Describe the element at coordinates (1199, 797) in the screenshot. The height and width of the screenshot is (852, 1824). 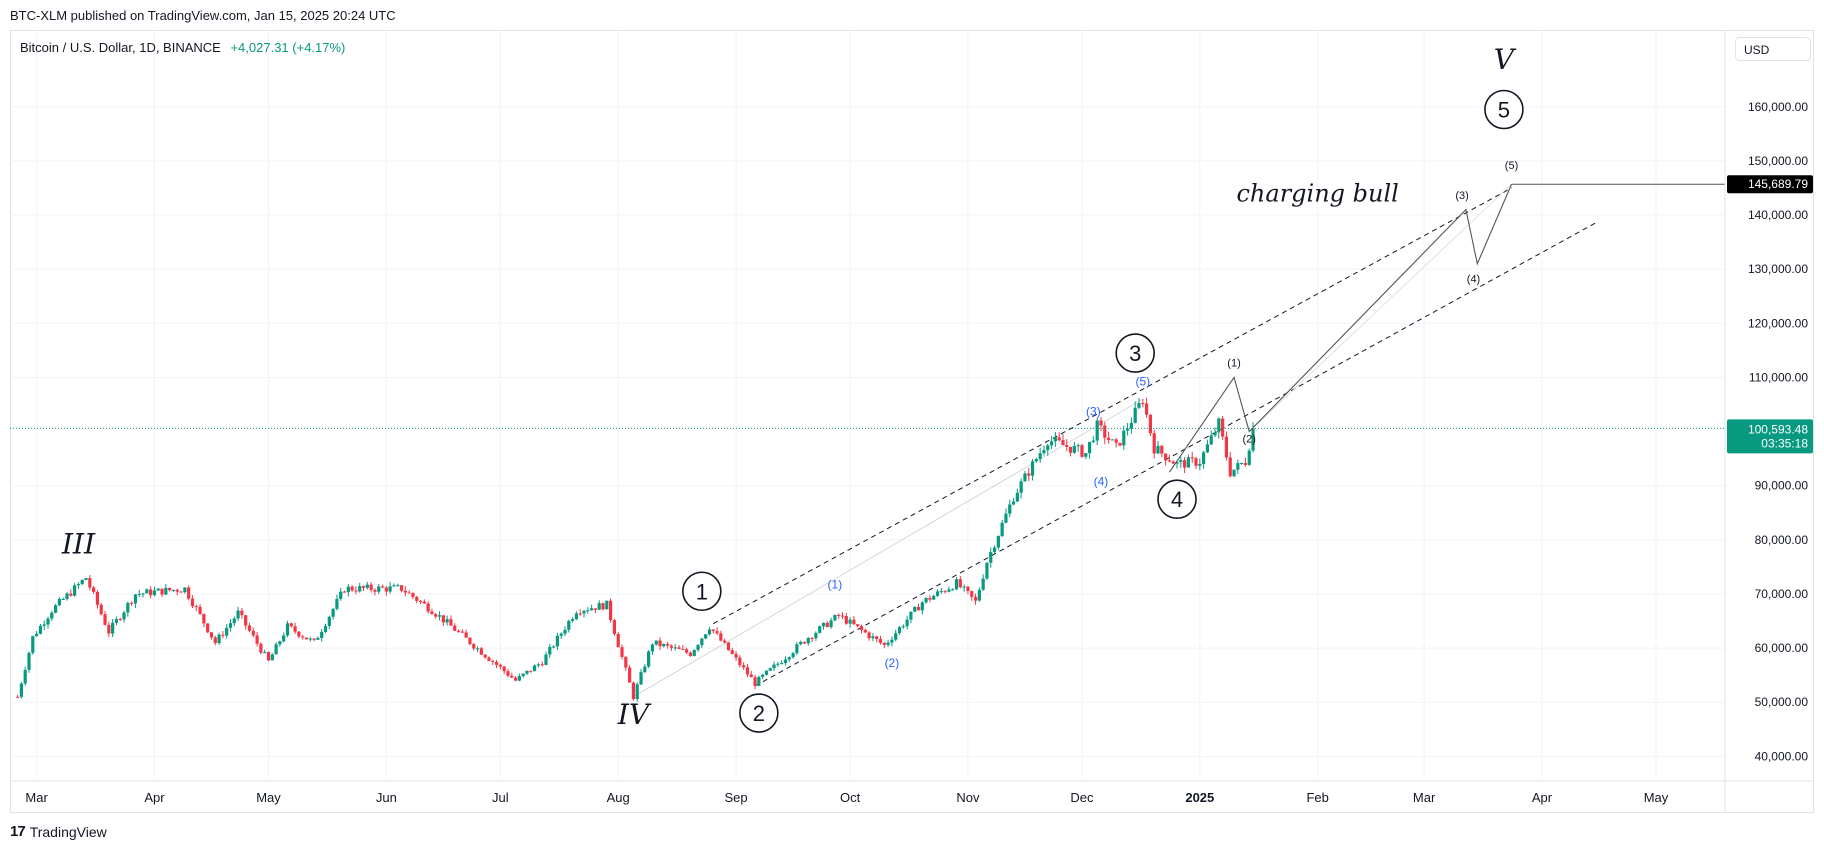
I see `x-tick-label: 2025` at that location.